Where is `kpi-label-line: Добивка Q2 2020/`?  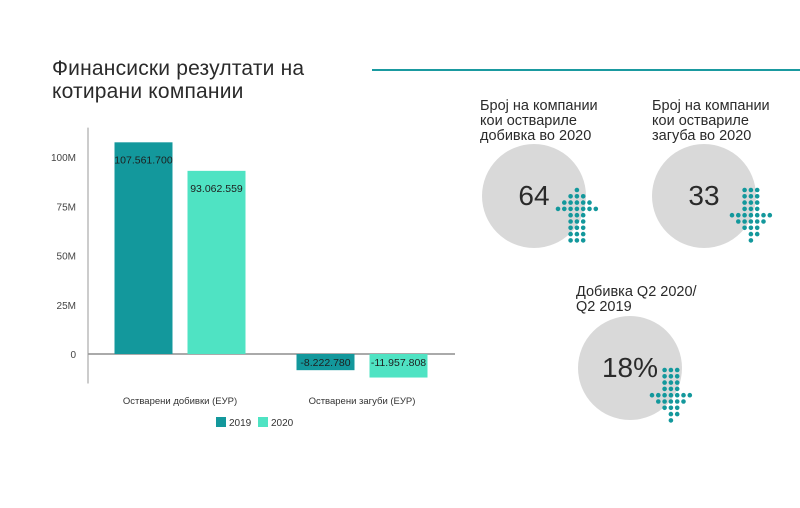 kpi-label-line: Добивка Q2 2020/ is located at coordinates (636, 292).